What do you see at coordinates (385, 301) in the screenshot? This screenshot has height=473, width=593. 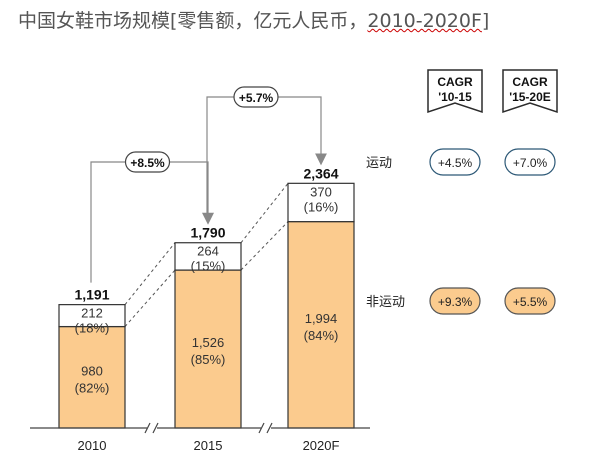 I see `cagr-row-label: 非运动` at bounding box center [385, 301].